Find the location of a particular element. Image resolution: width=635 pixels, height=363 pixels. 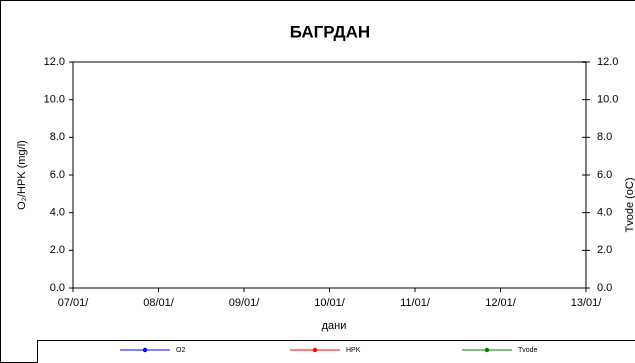

x-tick-label: 10/01/ is located at coordinates (330, 303).